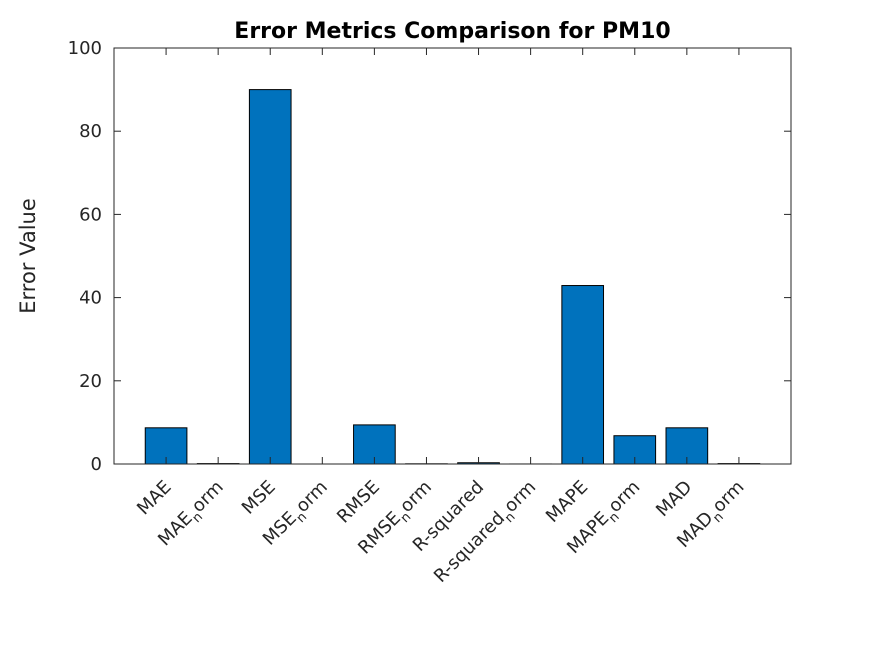  Describe the element at coordinates (154, 498) in the screenshot. I see `x-tick-label: MAE` at that location.